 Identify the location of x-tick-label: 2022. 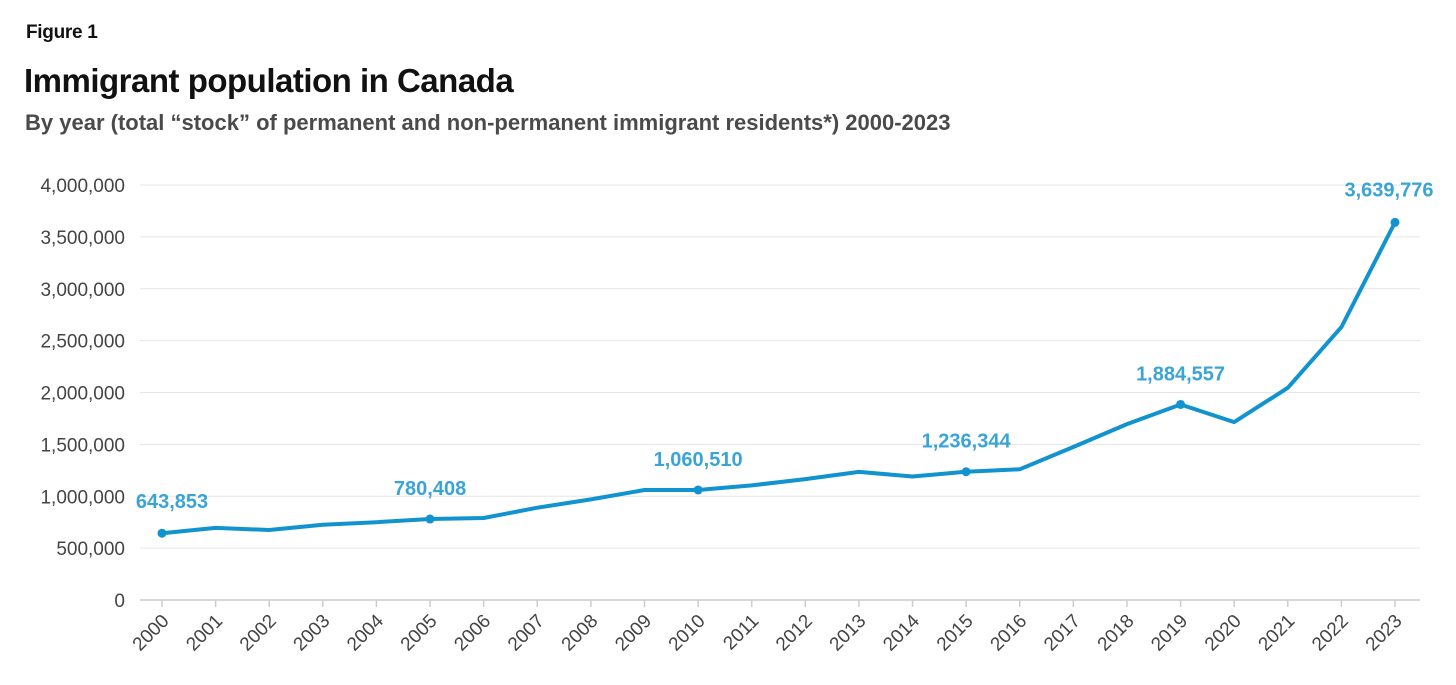
(1330, 633).